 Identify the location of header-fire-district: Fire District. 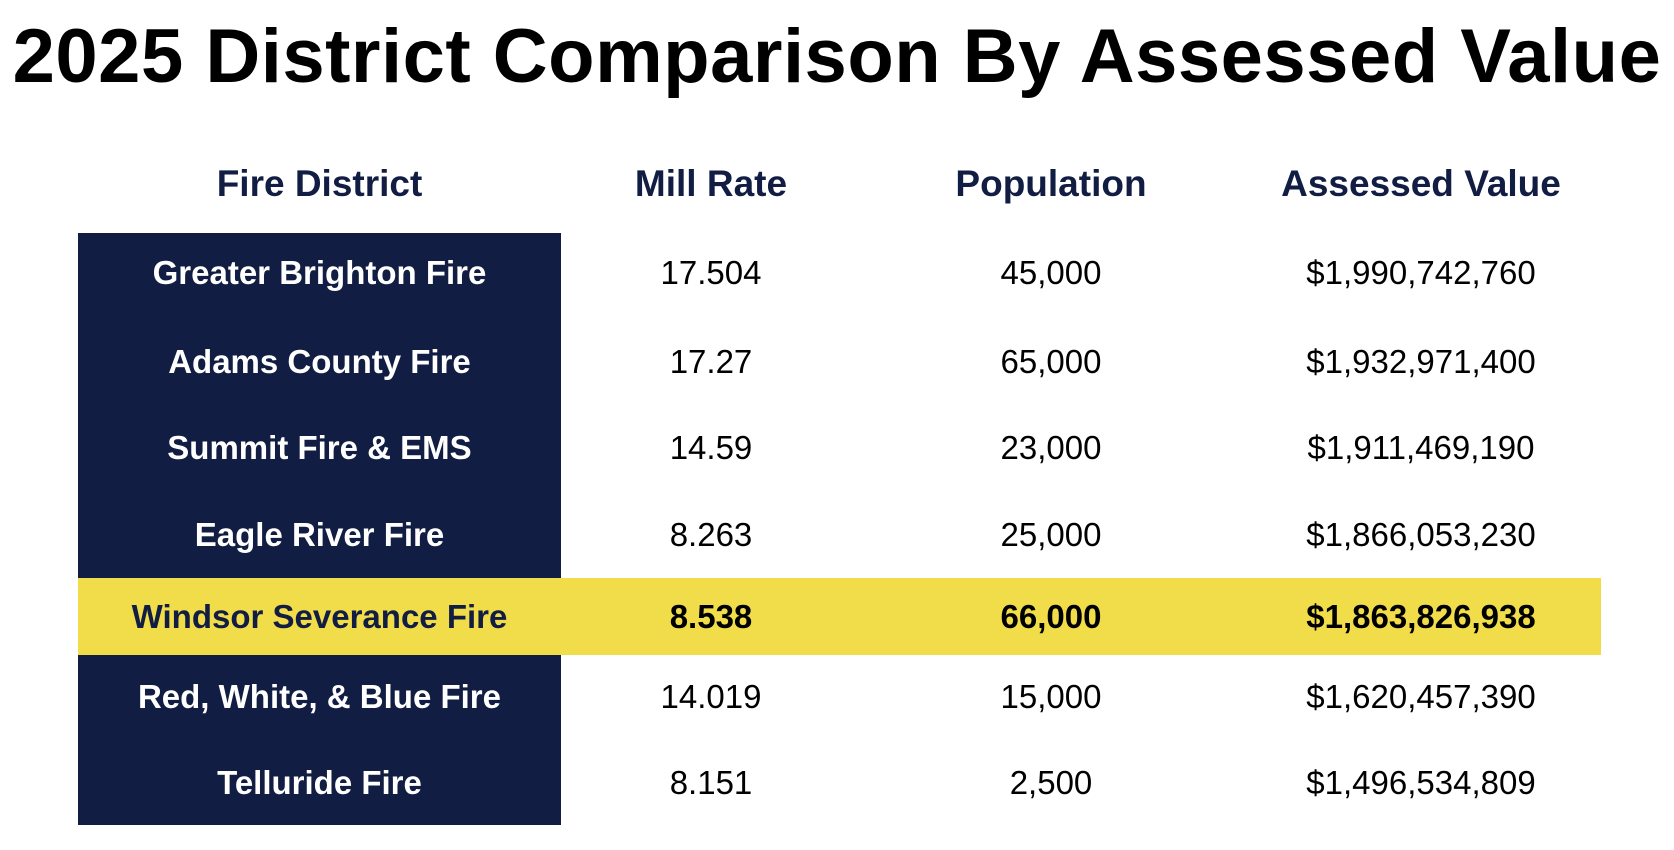
(319, 183).